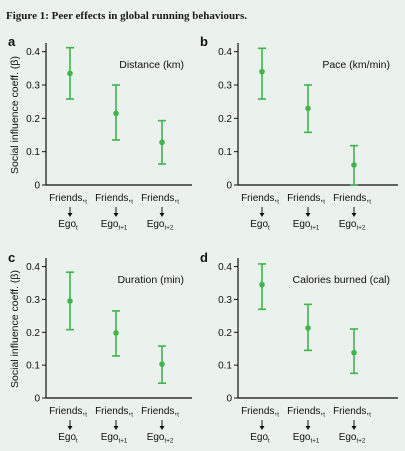 This screenshot has height=451, width=405. What do you see at coordinates (204, 257) in the screenshot?
I see `panel-letter: d` at bounding box center [204, 257].